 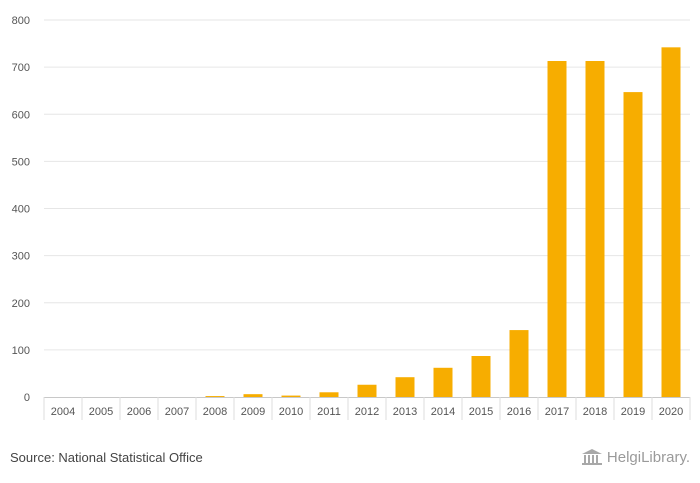 I want to click on bar-2016, so click(x=519, y=363).